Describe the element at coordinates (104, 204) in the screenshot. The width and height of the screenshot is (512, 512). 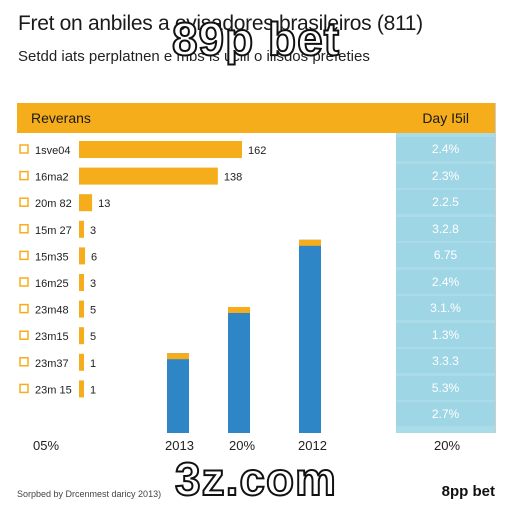
I see `bar-value-label: 13` at that location.